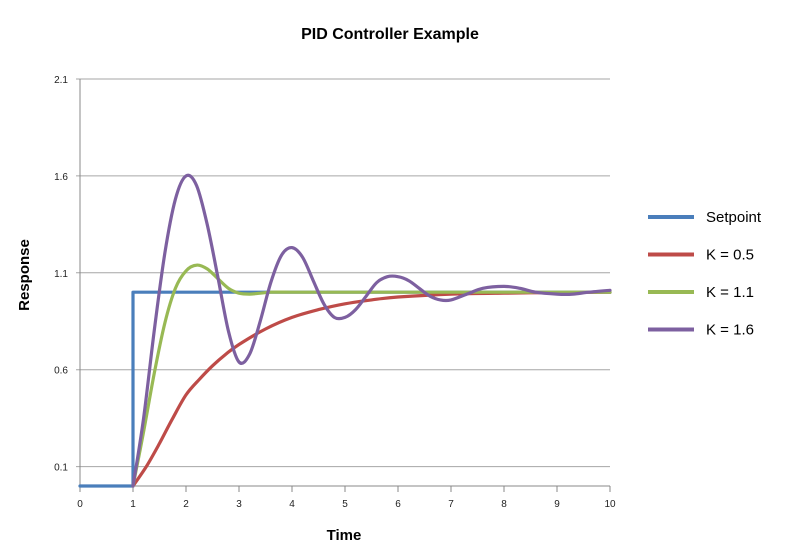 This screenshot has width=785, height=556. What do you see at coordinates (292, 504) in the screenshot?
I see `x-tick-label: 4` at bounding box center [292, 504].